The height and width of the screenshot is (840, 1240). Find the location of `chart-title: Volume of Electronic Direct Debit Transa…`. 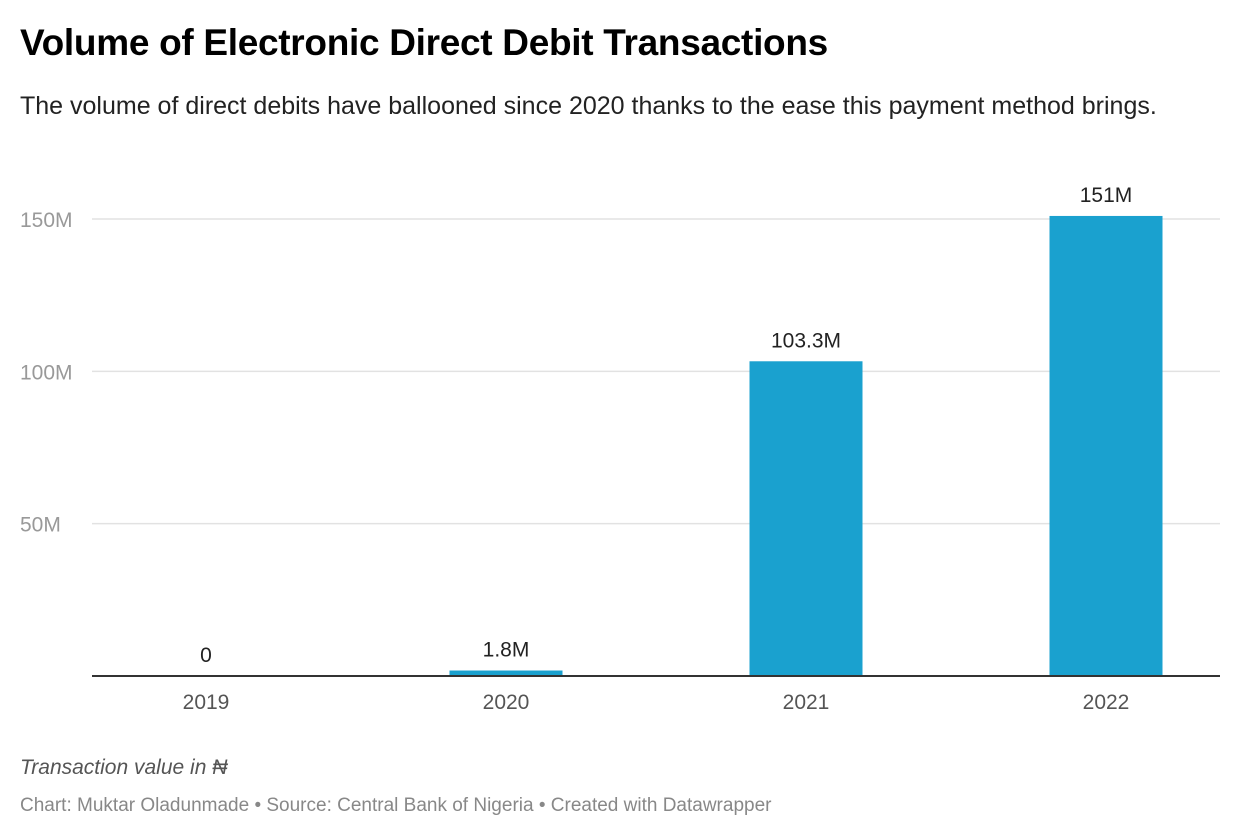

chart-title: Volume of Electronic Direct Debit Transa… is located at coordinates (424, 42).